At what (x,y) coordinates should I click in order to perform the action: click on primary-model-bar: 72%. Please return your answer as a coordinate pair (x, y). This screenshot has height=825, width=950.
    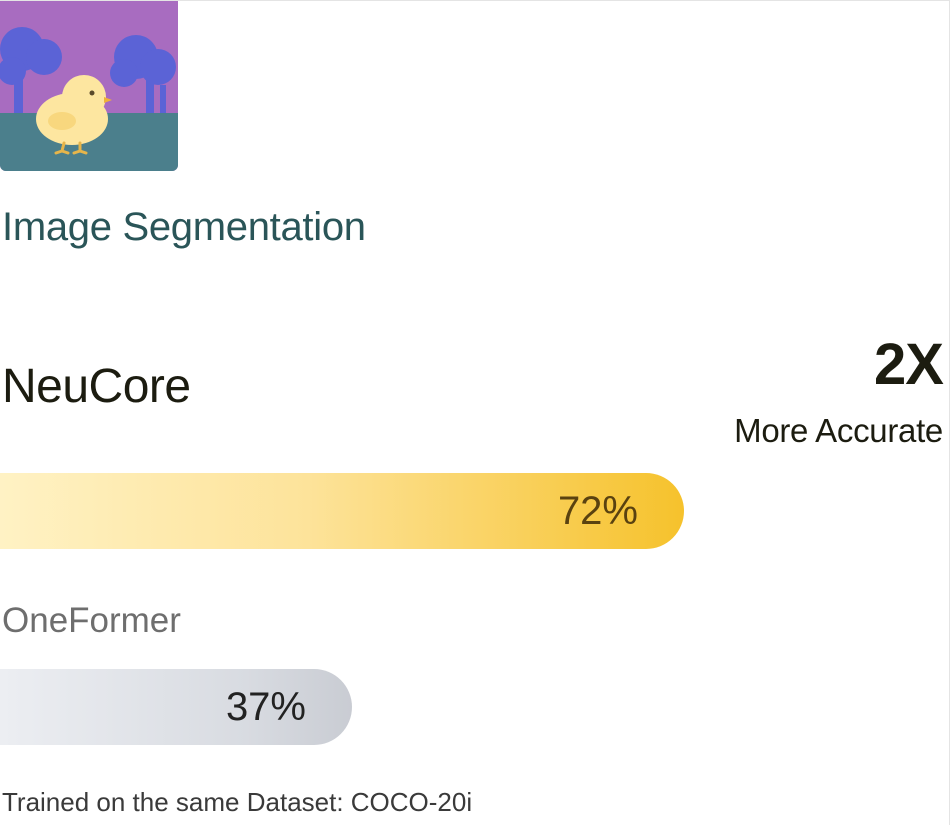
    Looking at the image, I should click on (342, 511).